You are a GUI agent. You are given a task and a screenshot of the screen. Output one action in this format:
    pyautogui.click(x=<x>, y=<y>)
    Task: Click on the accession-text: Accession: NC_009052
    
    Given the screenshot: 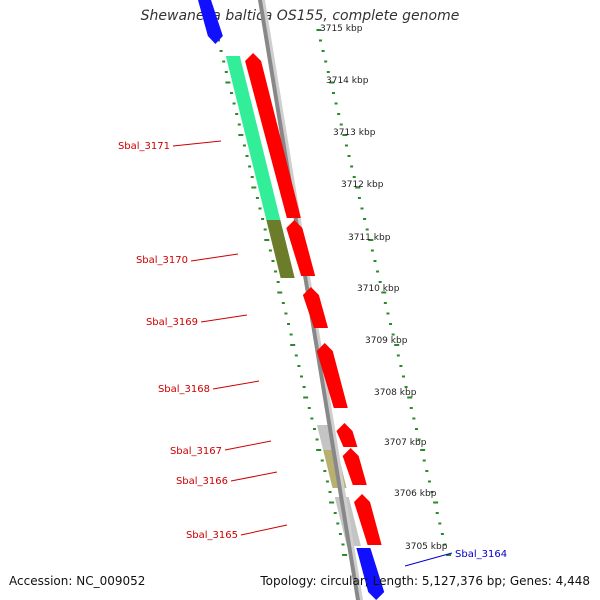 What is the action you would take?
    pyautogui.click(x=77, y=581)
    